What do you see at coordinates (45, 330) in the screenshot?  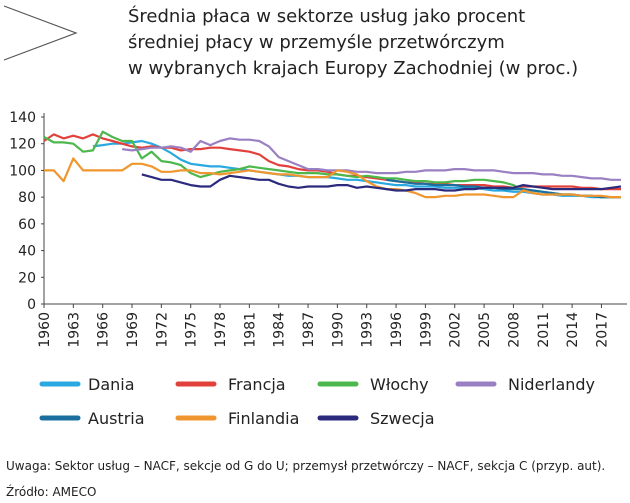 I see `x-tick-label: 1960` at bounding box center [45, 330].